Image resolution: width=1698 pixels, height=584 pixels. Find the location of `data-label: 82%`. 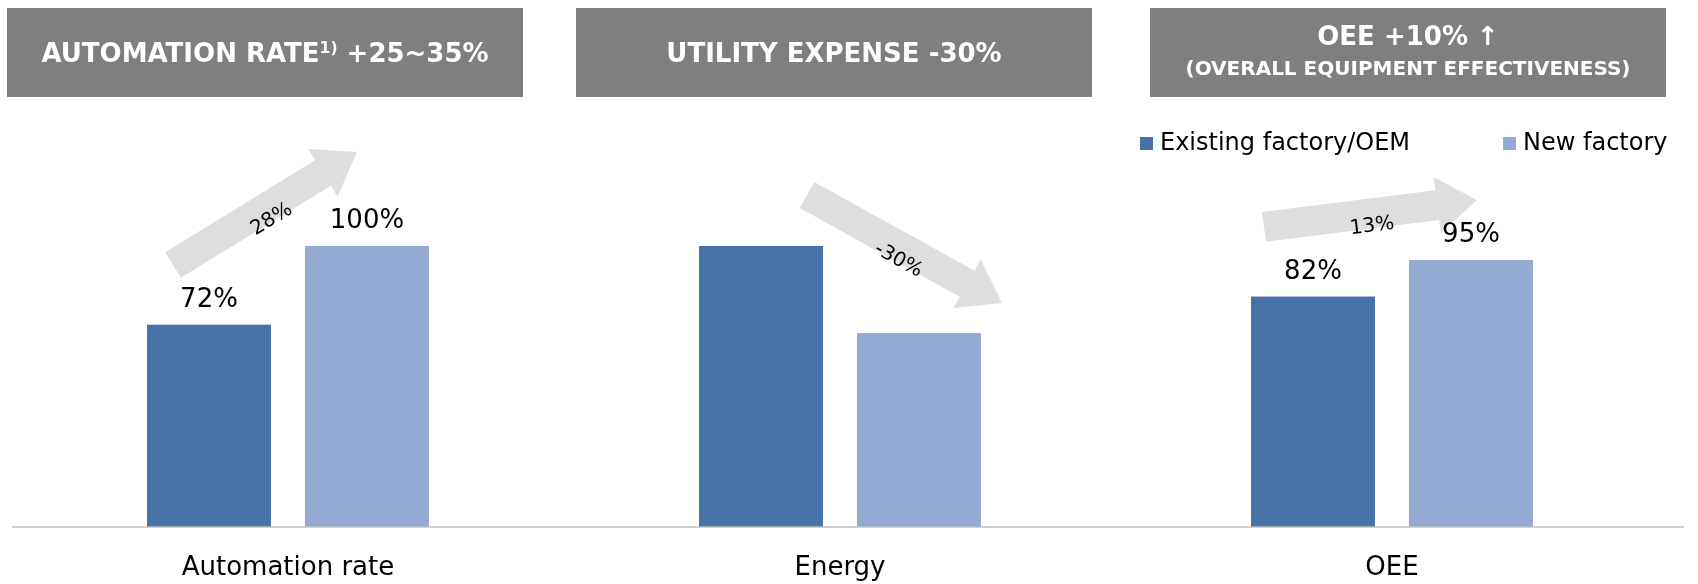

data-label: 82% is located at coordinates (1313, 269).